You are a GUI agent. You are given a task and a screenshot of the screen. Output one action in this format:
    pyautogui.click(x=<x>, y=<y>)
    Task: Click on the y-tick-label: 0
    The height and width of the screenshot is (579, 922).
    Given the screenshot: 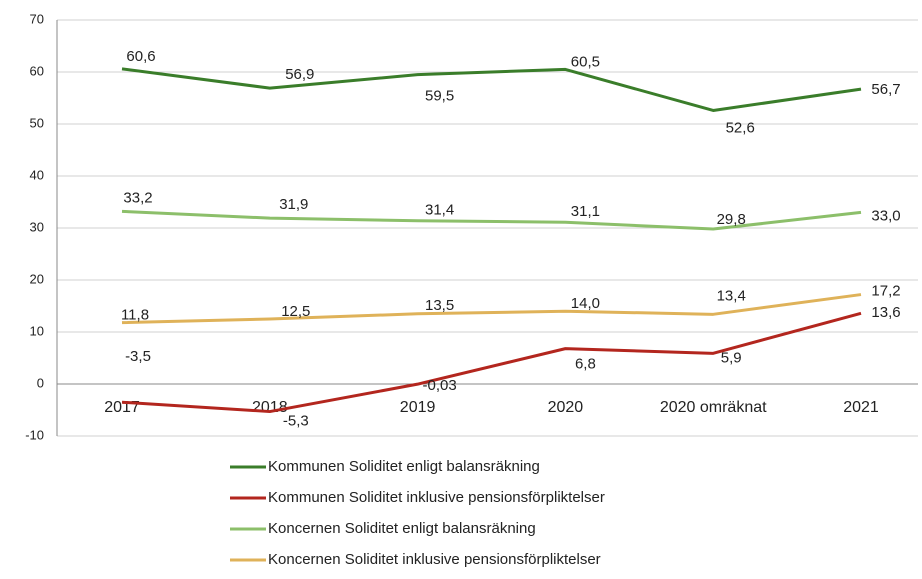 What is the action you would take?
    pyautogui.click(x=40, y=382)
    